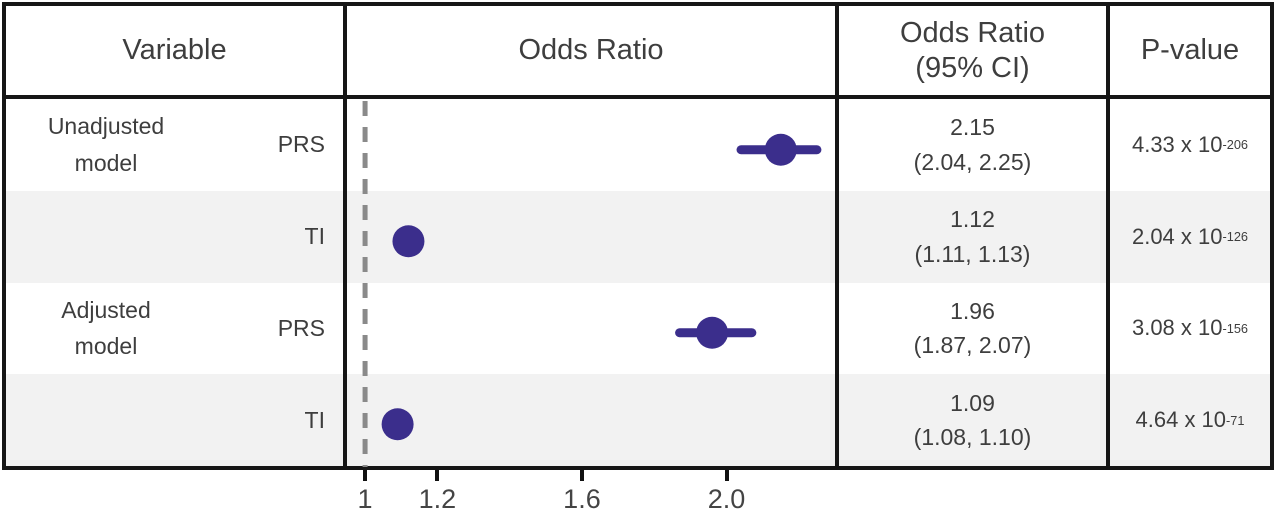 The width and height of the screenshot is (1280, 518). I want to click on or-ci-cell: 1.96 (1.87, 2.07), so click(974, 328).